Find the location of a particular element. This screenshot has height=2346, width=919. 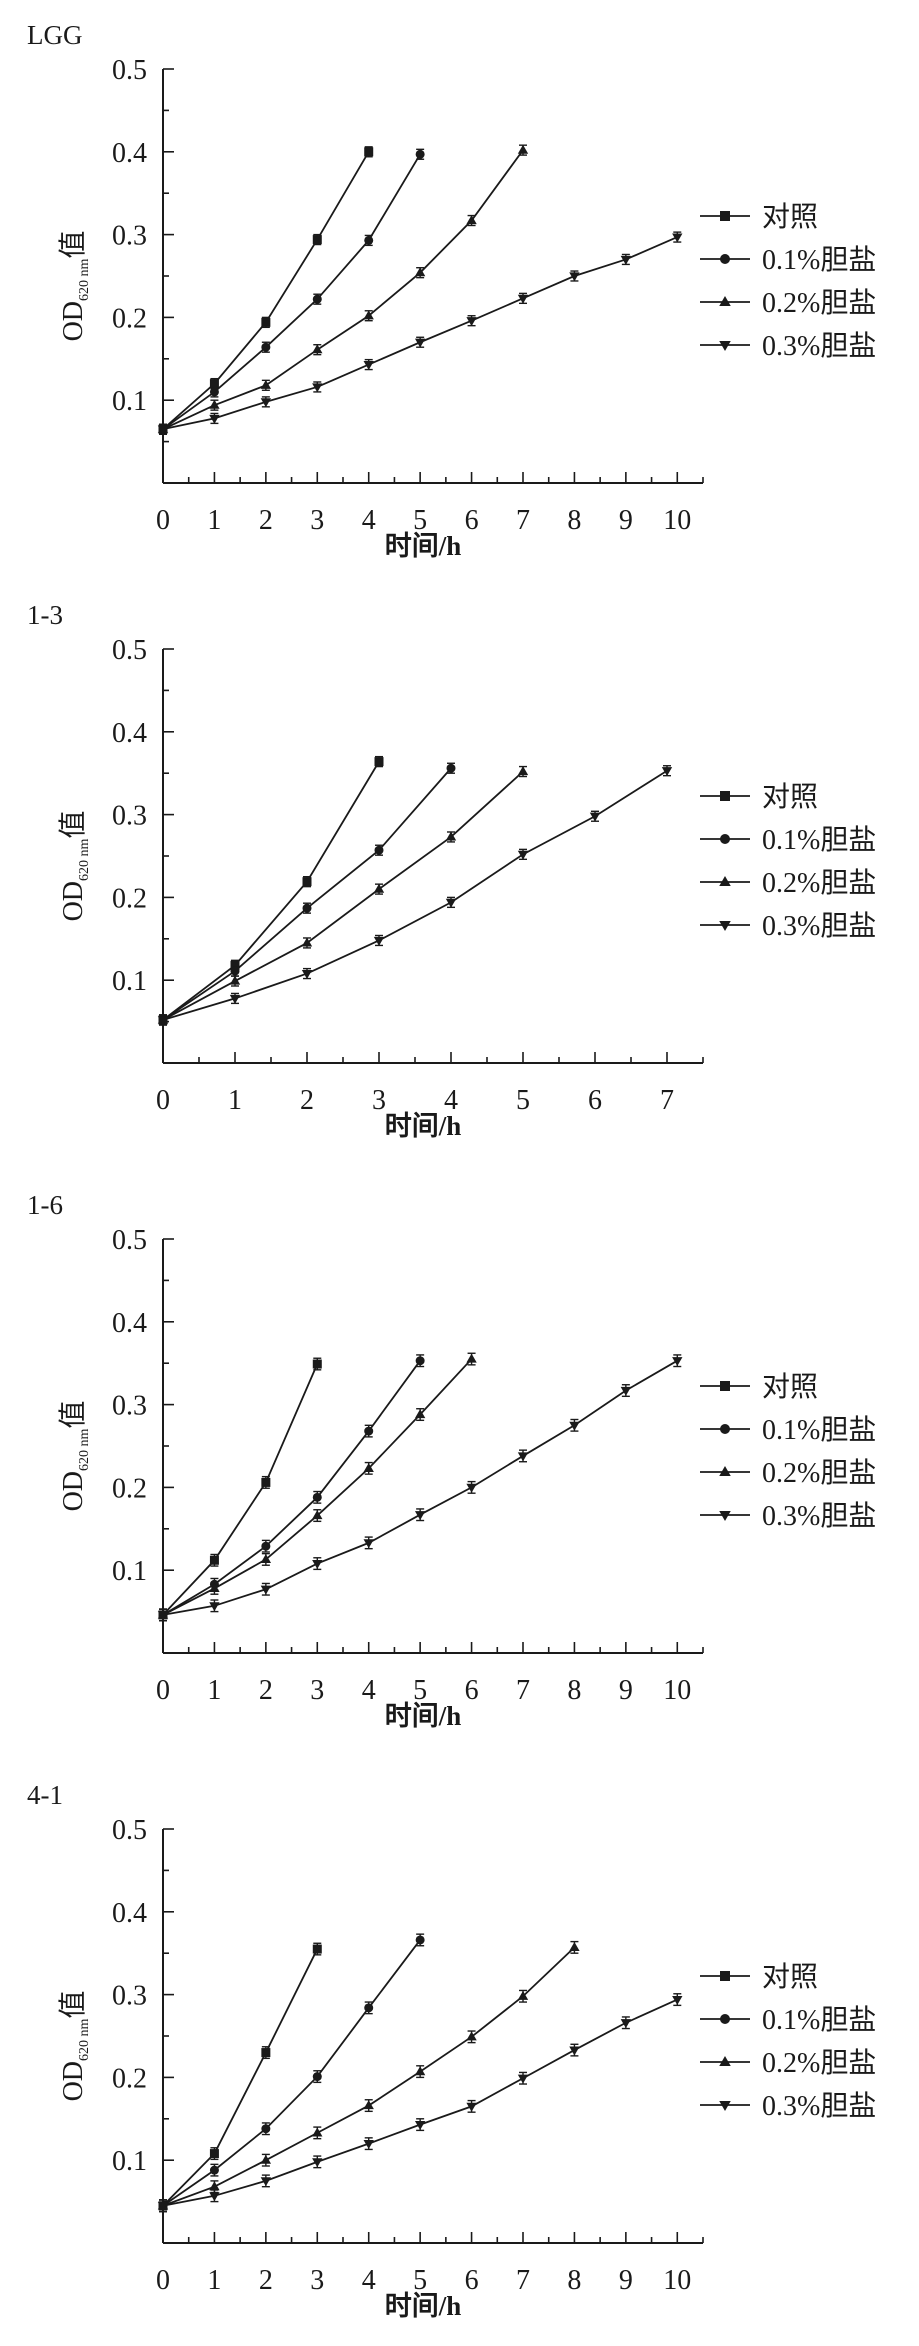

y-axis-label-suffix: 值 is located at coordinates (73, 825).